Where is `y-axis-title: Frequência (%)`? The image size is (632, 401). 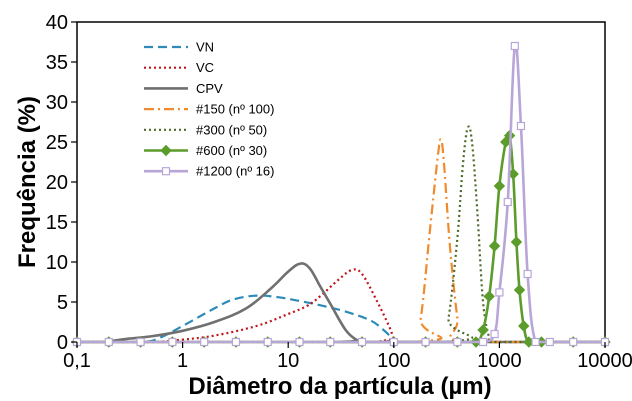
y-axis-title: Frequência (%) is located at coordinates (27, 182).